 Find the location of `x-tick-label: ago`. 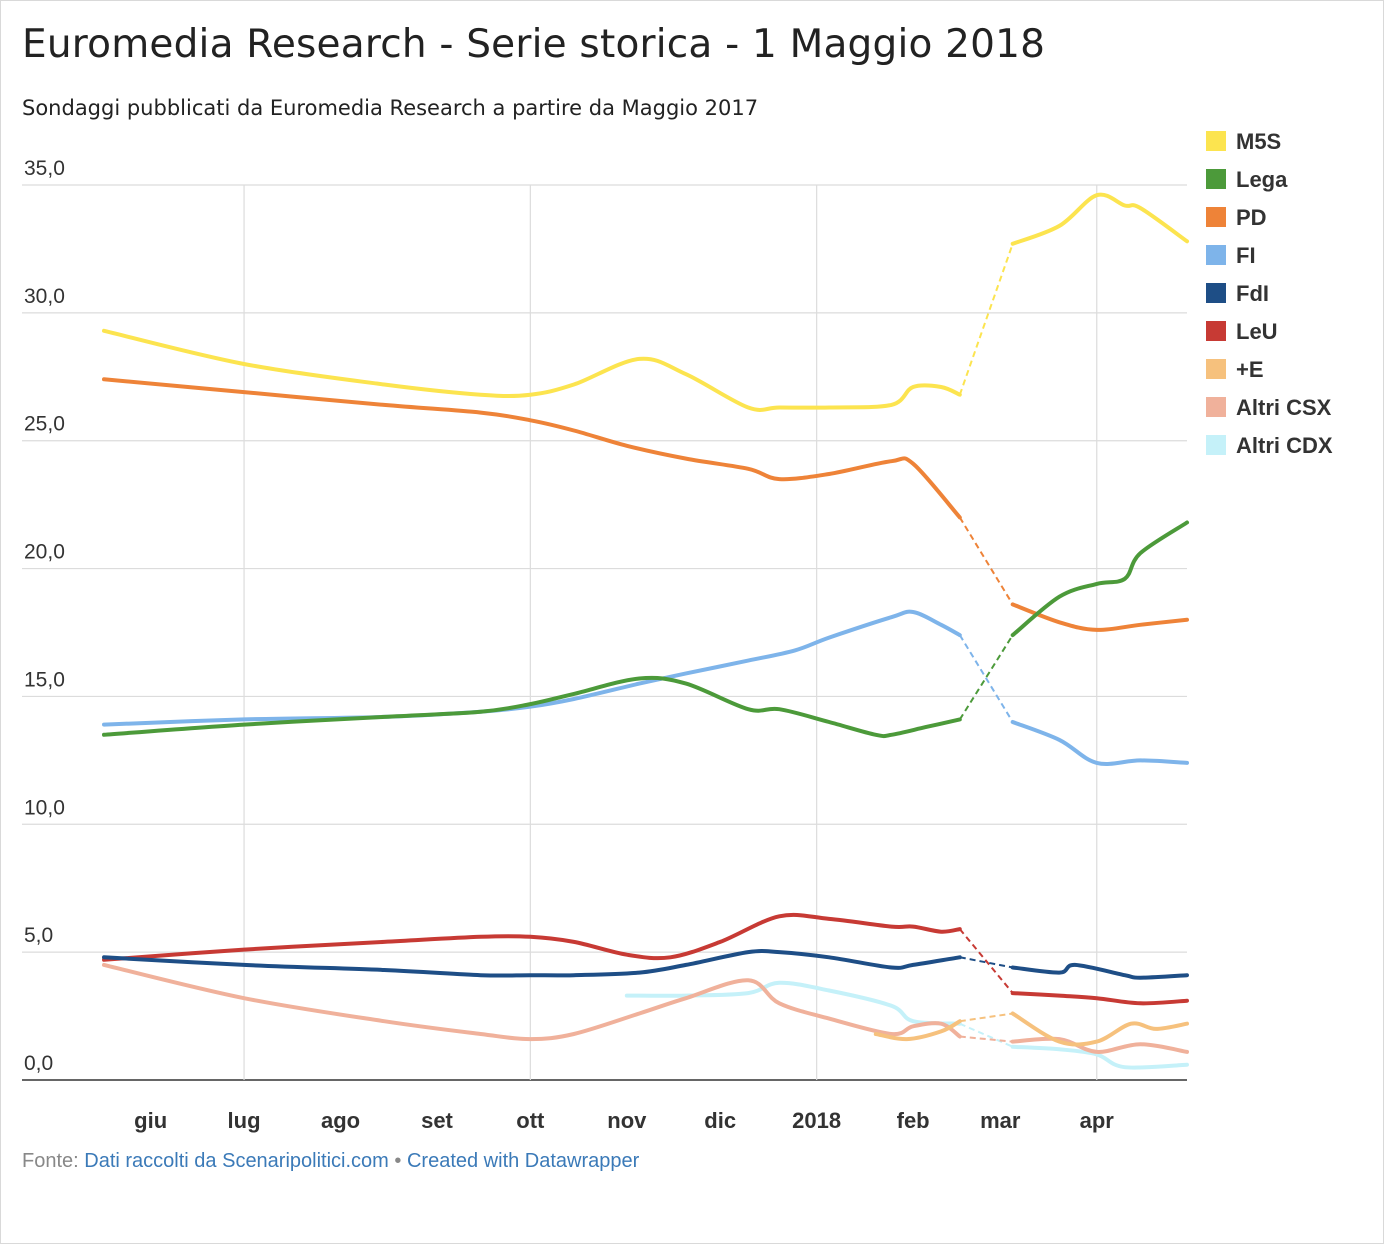

x-tick-label: ago is located at coordinates (340, 1120).